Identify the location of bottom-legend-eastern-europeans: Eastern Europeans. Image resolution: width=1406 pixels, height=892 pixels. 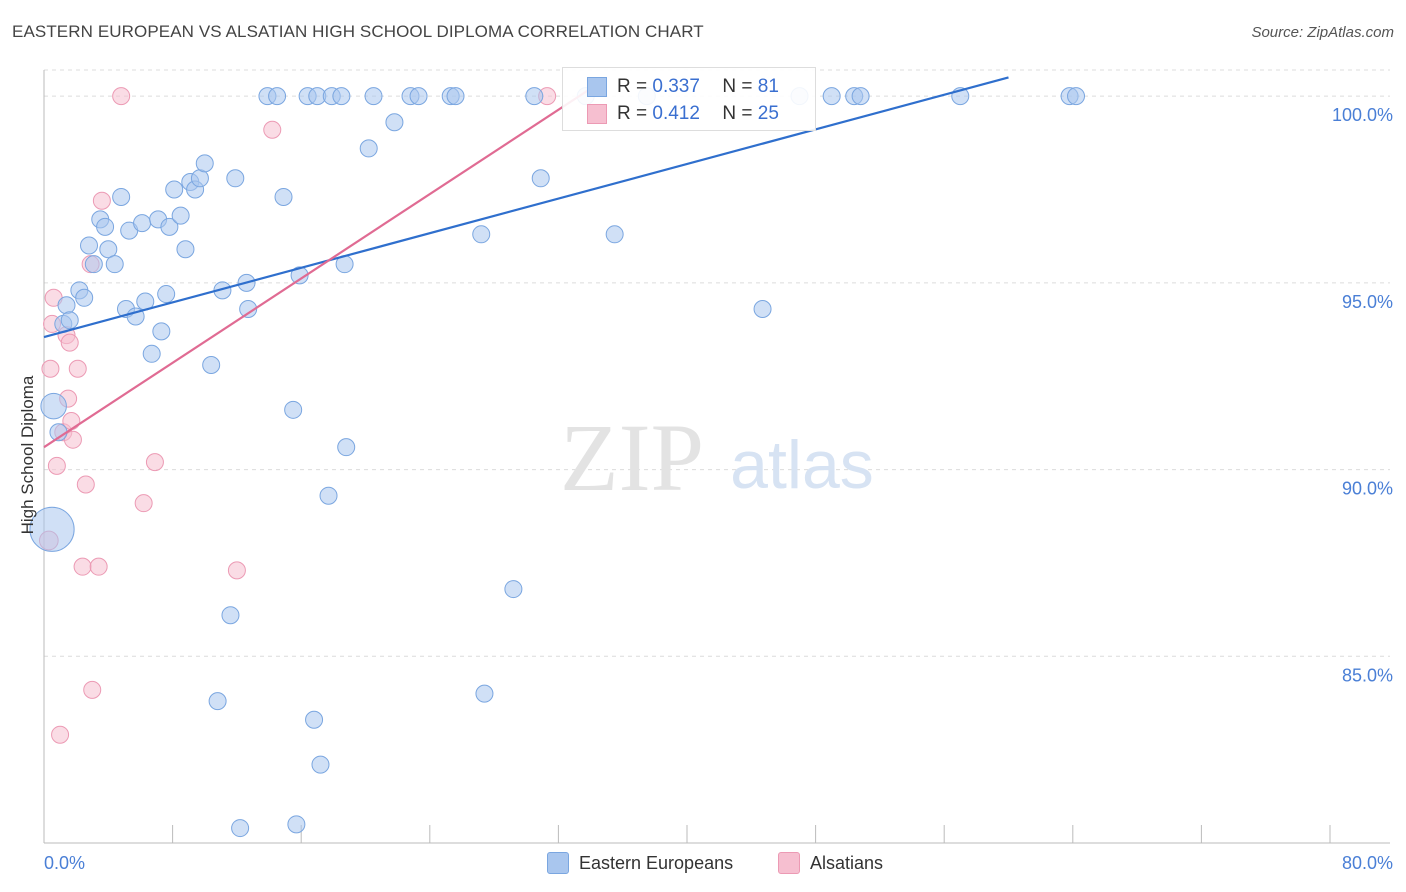
(640, 863).